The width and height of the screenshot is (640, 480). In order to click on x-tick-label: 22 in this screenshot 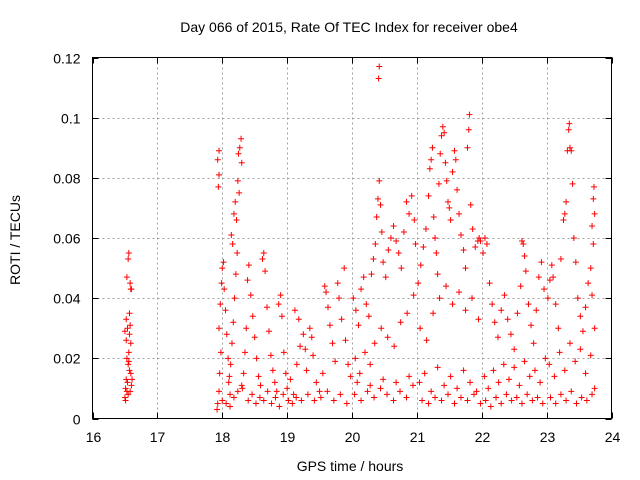, I will do `click(483, 437)`.